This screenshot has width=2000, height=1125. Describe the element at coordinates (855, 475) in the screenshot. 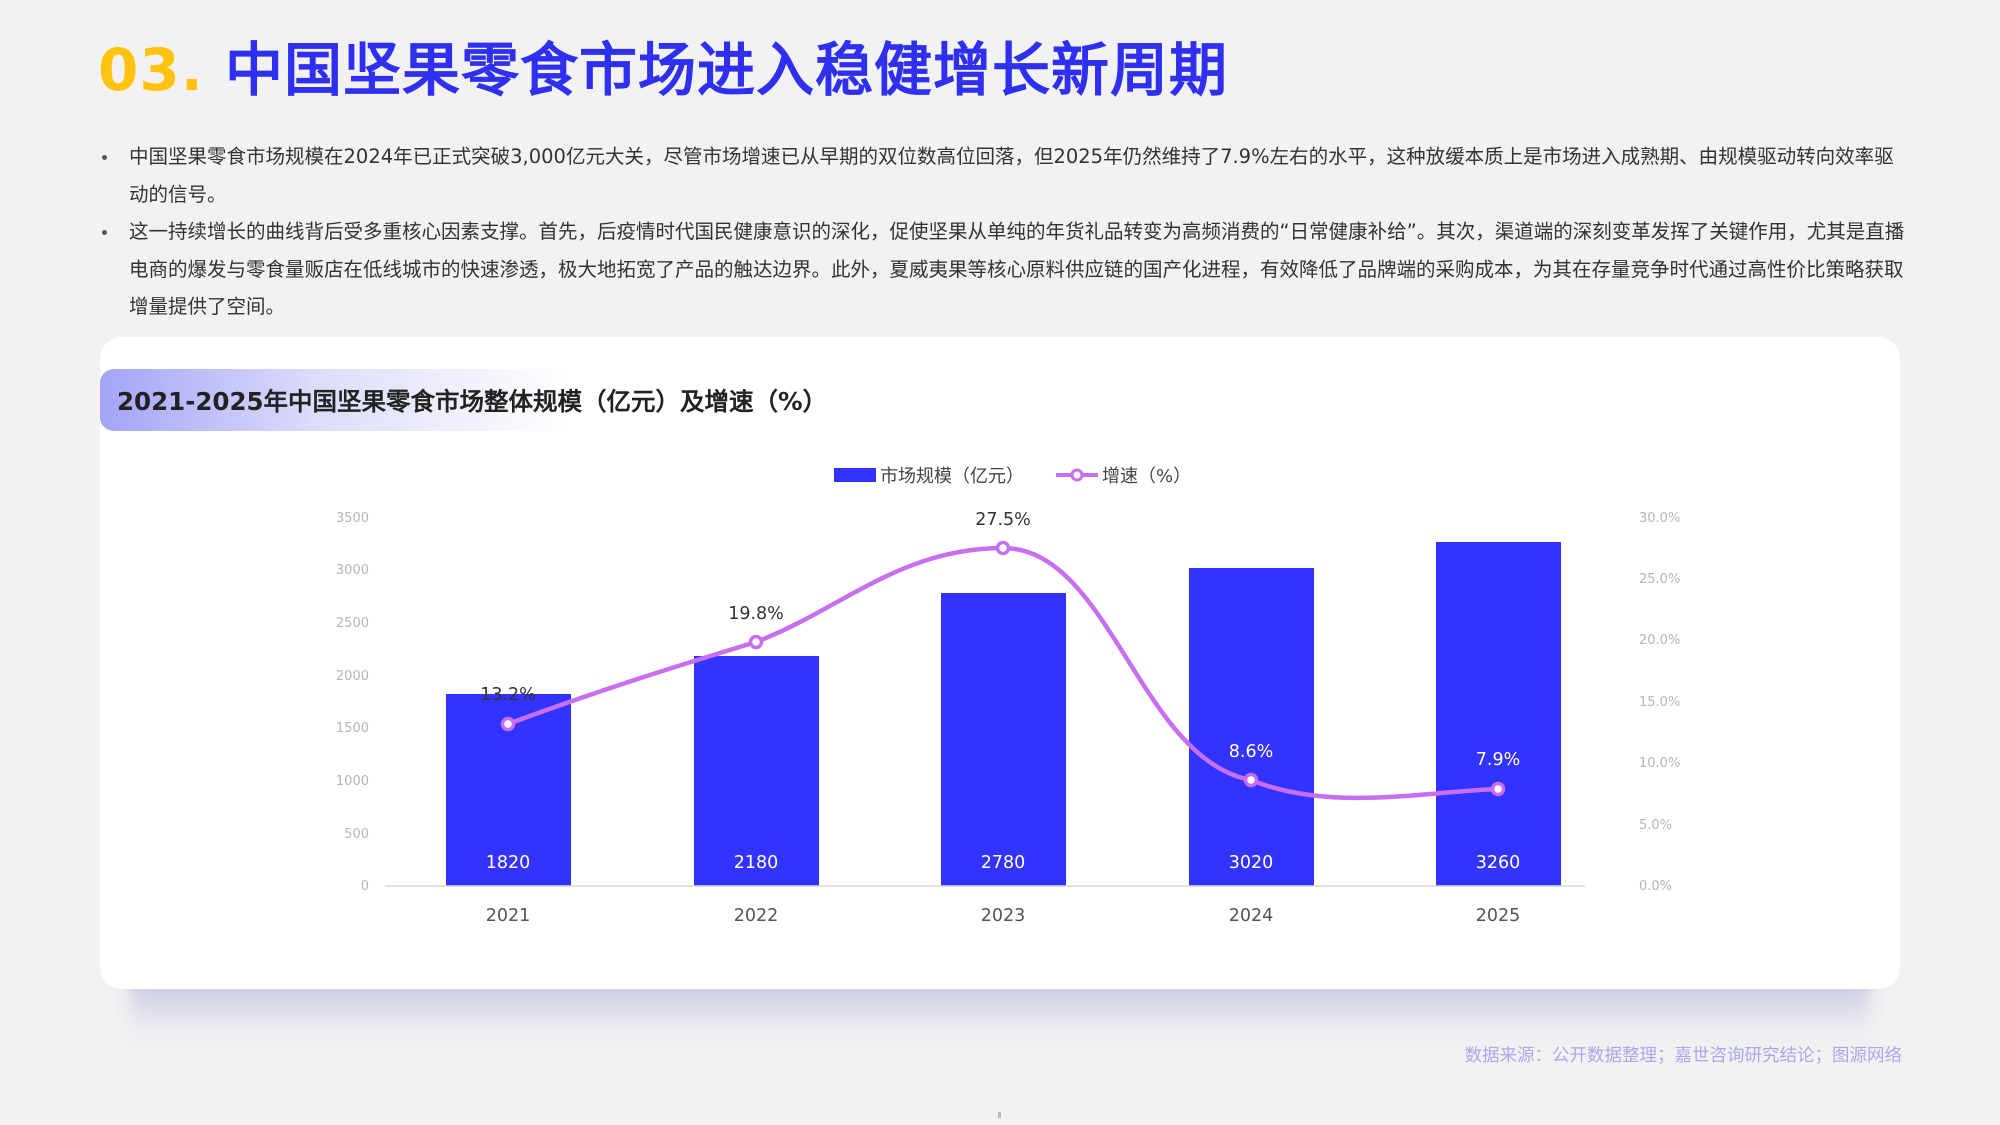

I see `bar-swatch-icon` at that location.